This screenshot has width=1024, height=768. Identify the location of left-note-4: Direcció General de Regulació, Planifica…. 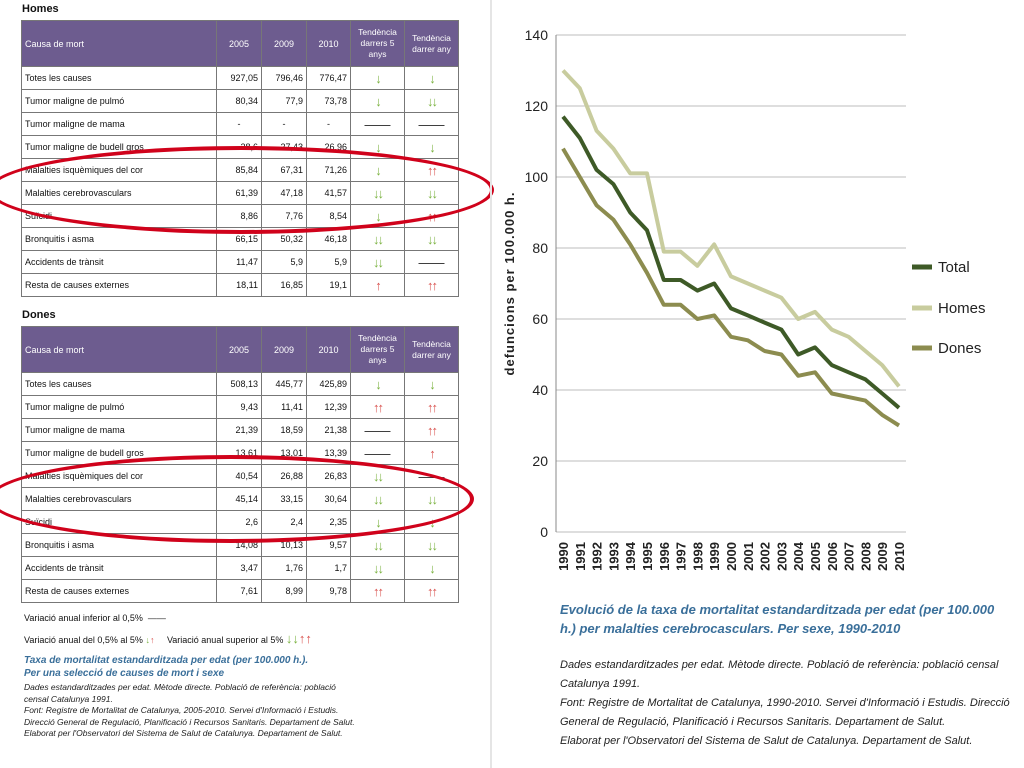
(189, 721).